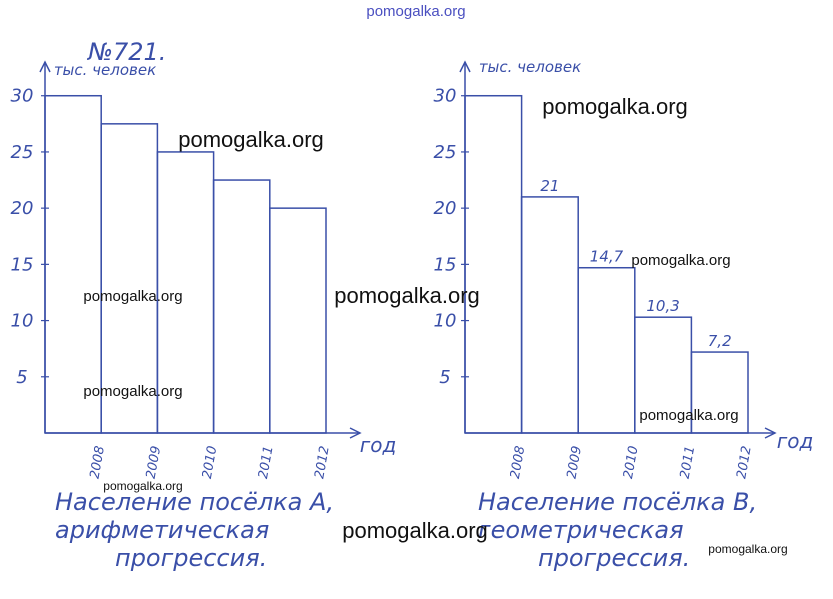 The image size is (833, 599). Describe the element at coordinates (194, 502) in the screenshot. I see `caption-line: Население посёлка А,` at that location.